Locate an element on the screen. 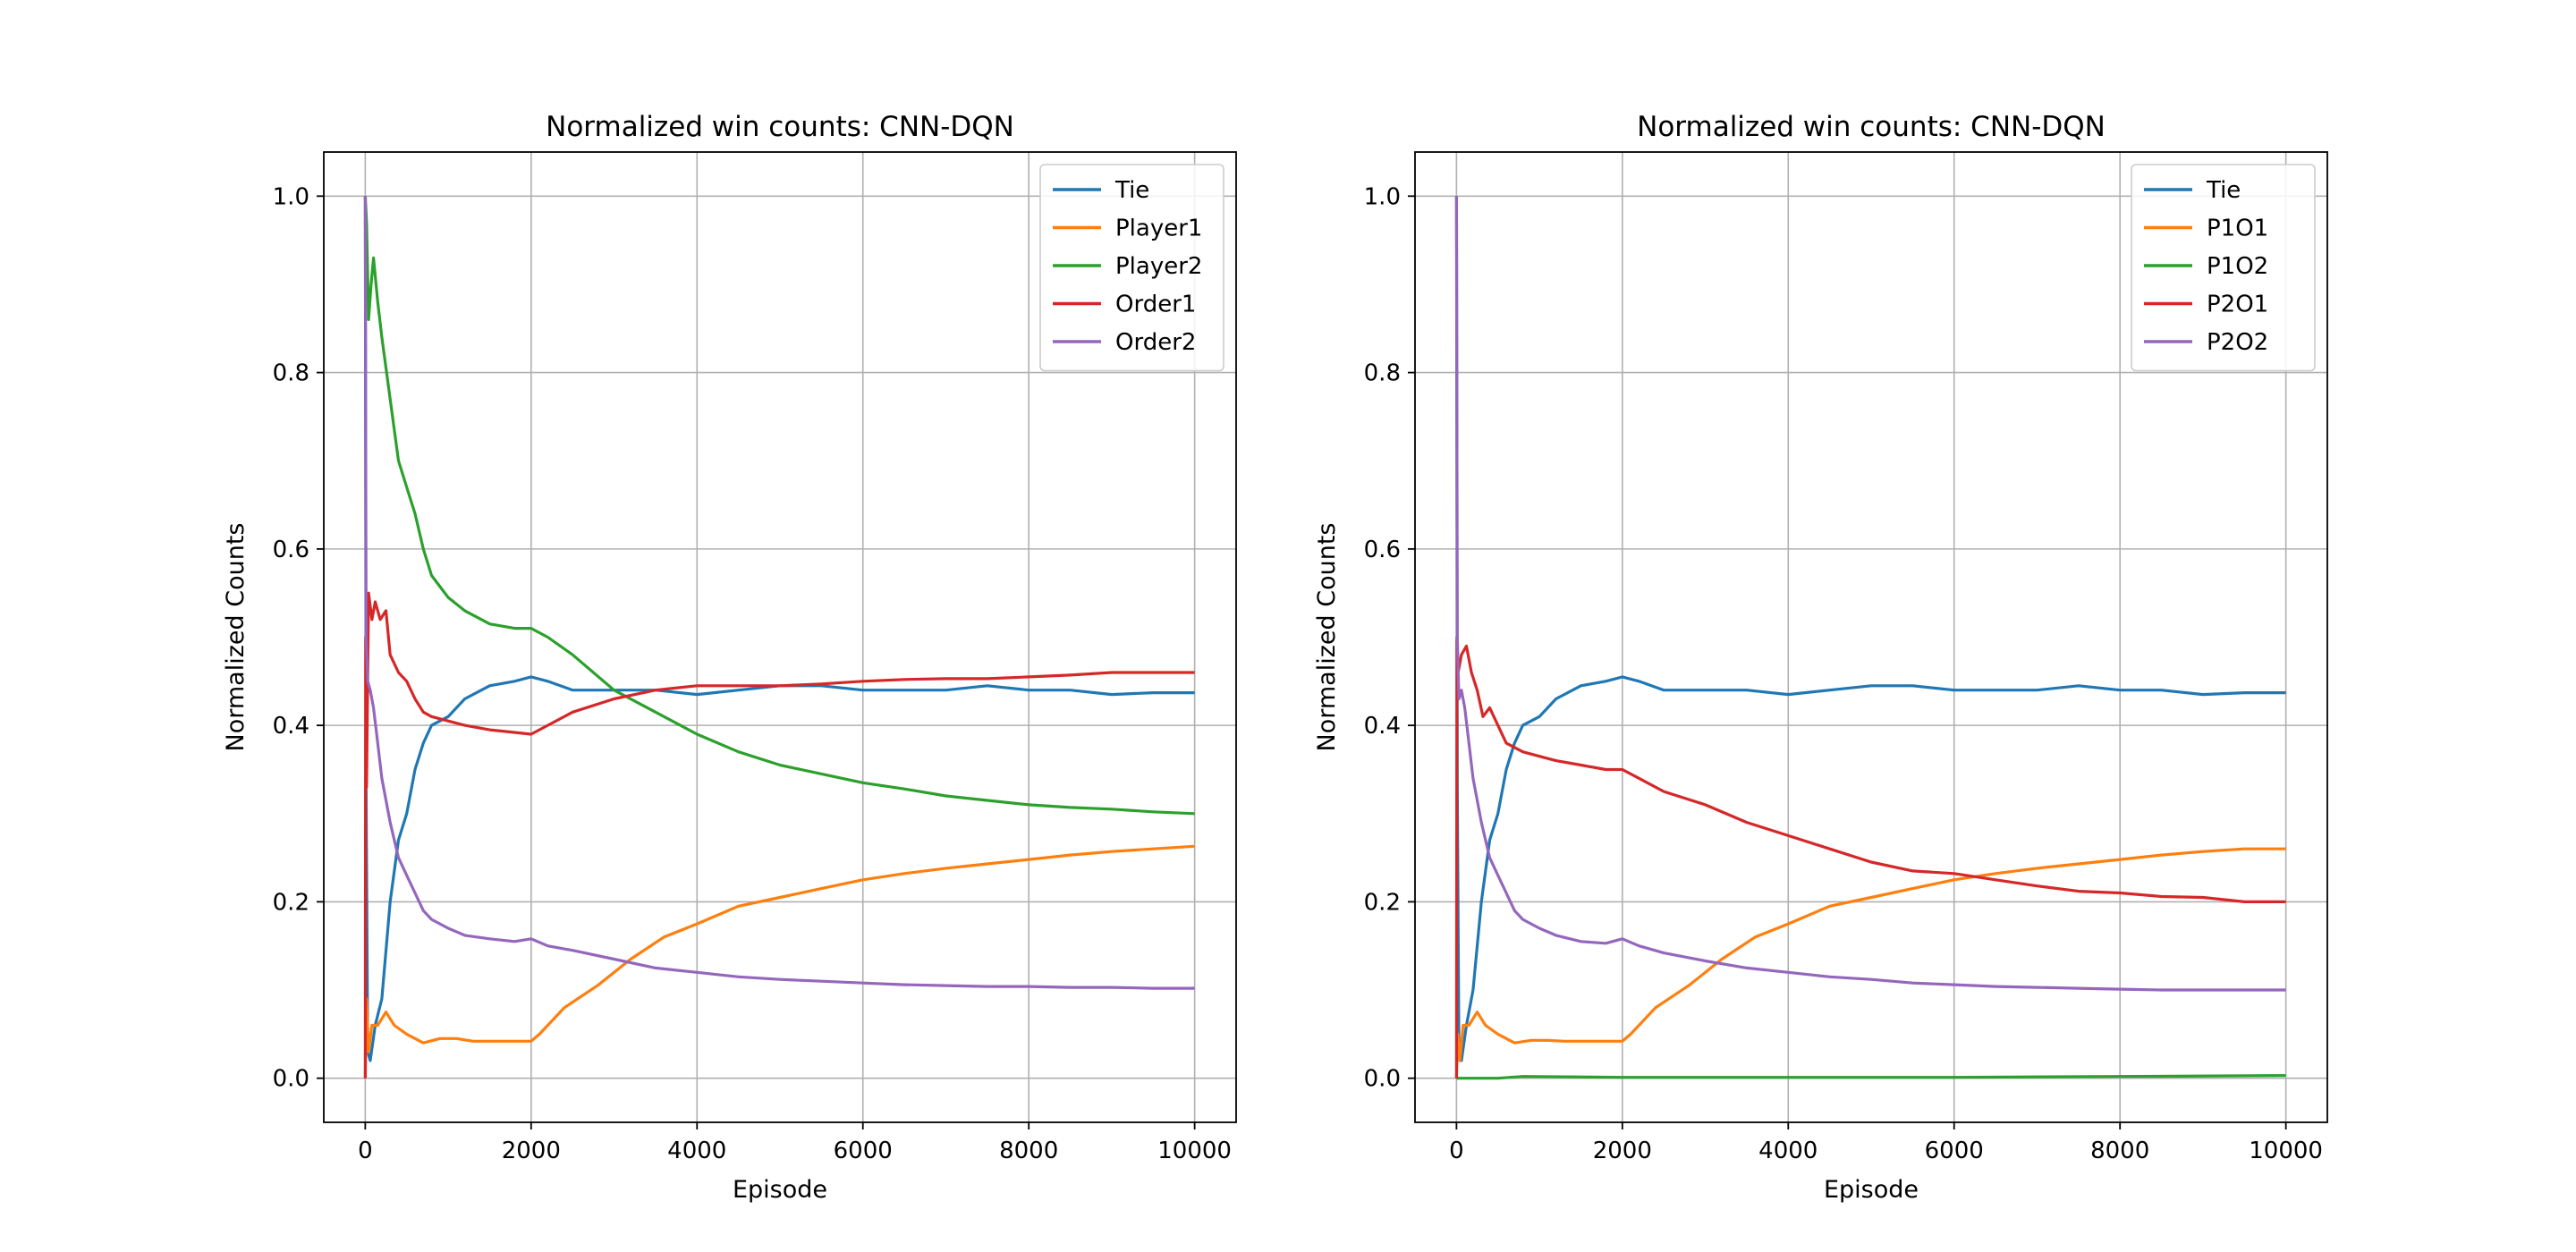 The width and height of the screenshot is (2576, 1252). legend: Tie Player1 Player2 Order1 Order2 is located at coordinates (1131, 268).